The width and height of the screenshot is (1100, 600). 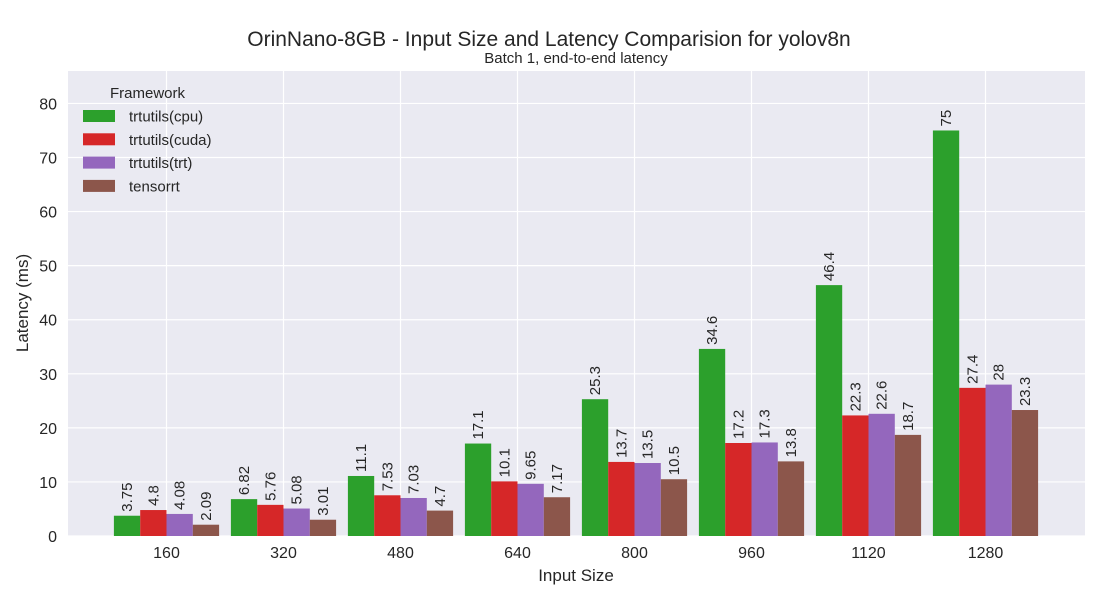 I want to click on y-tick-label: 40, so click(x=48, y=321).